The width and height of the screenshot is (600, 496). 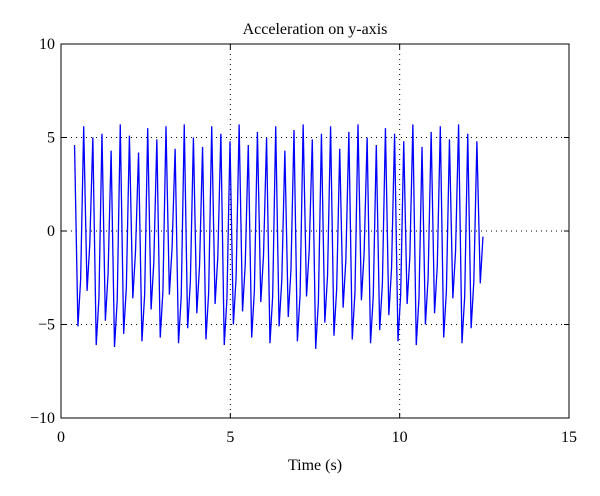 What do you see at coordinates (569, 437) in the screenshot?
I see `x-tick-label: 15` at bounding box center [569, 437].